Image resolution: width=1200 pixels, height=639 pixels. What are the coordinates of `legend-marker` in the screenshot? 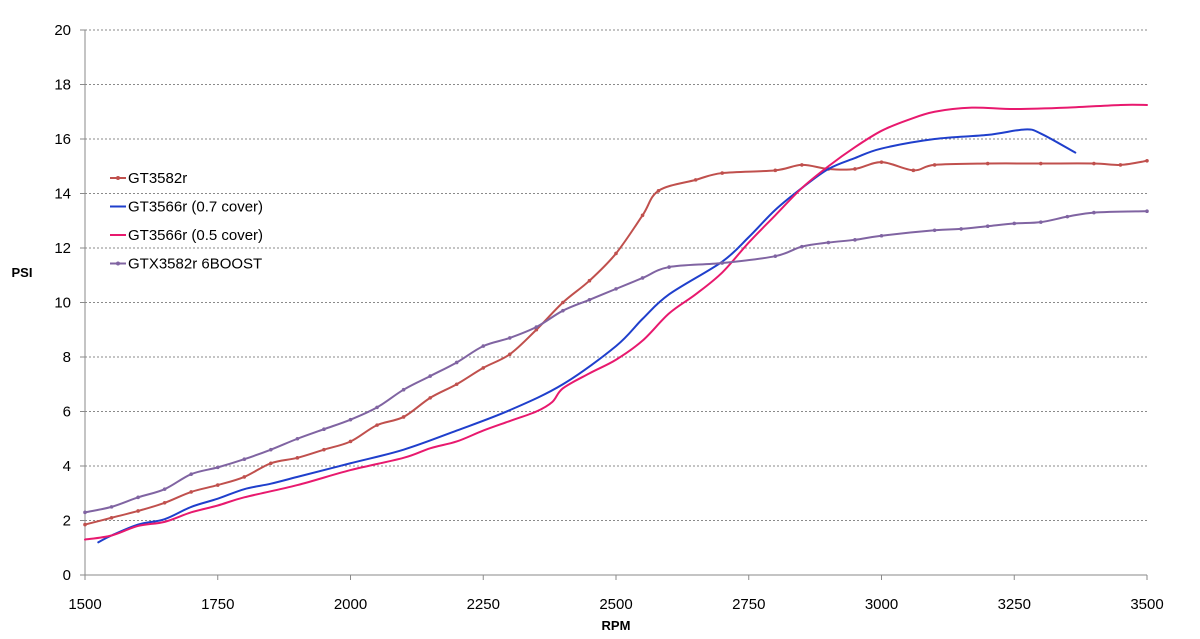 It's located at (118, 178).